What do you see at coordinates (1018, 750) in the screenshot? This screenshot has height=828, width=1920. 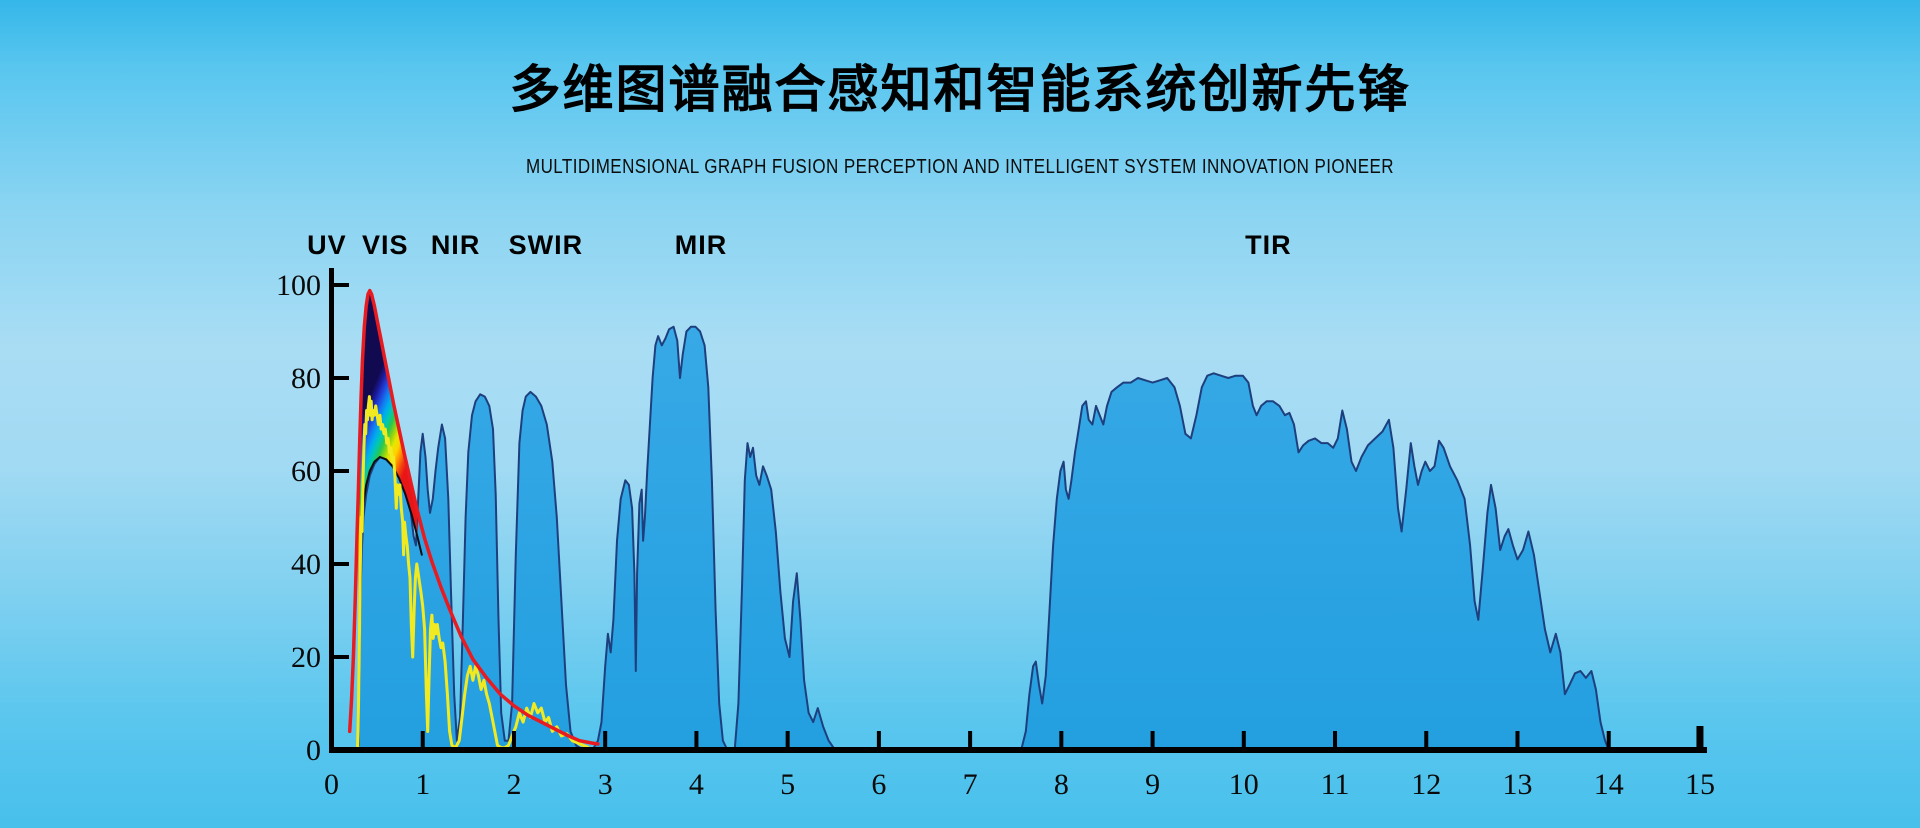 I see `x-axis-line` at bounding box center [1018, 750].